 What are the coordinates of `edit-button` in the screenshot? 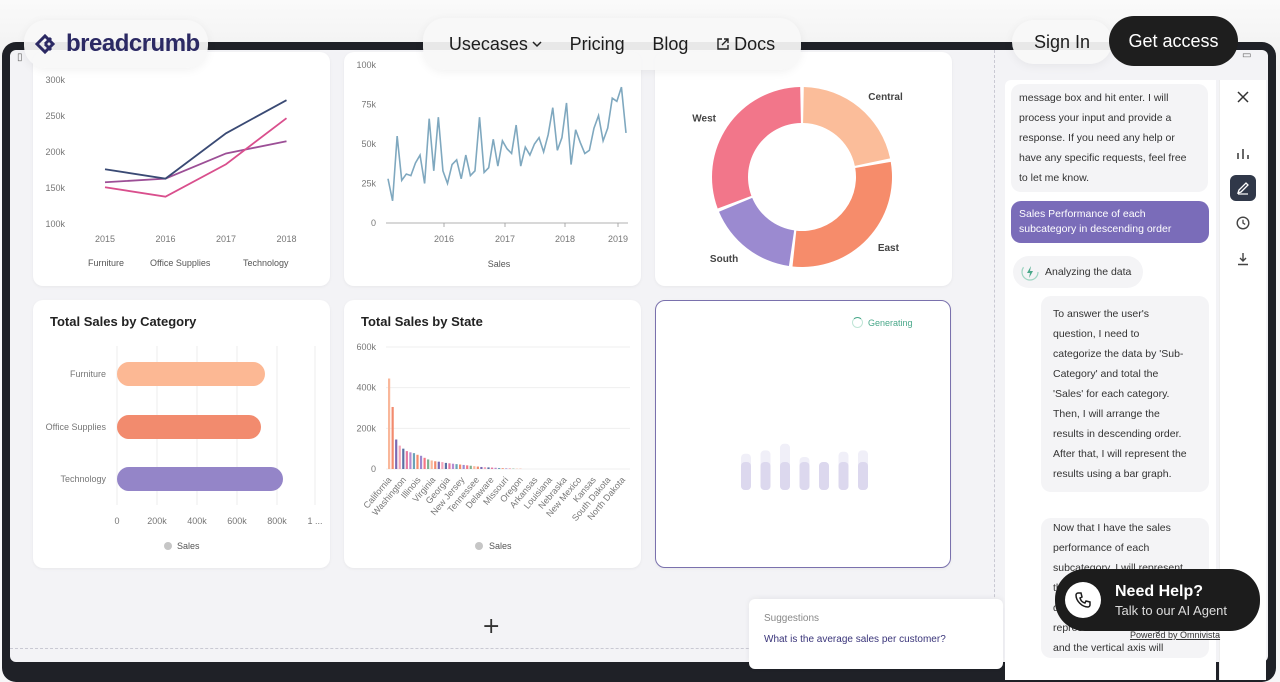 It's located at (1243, 188).